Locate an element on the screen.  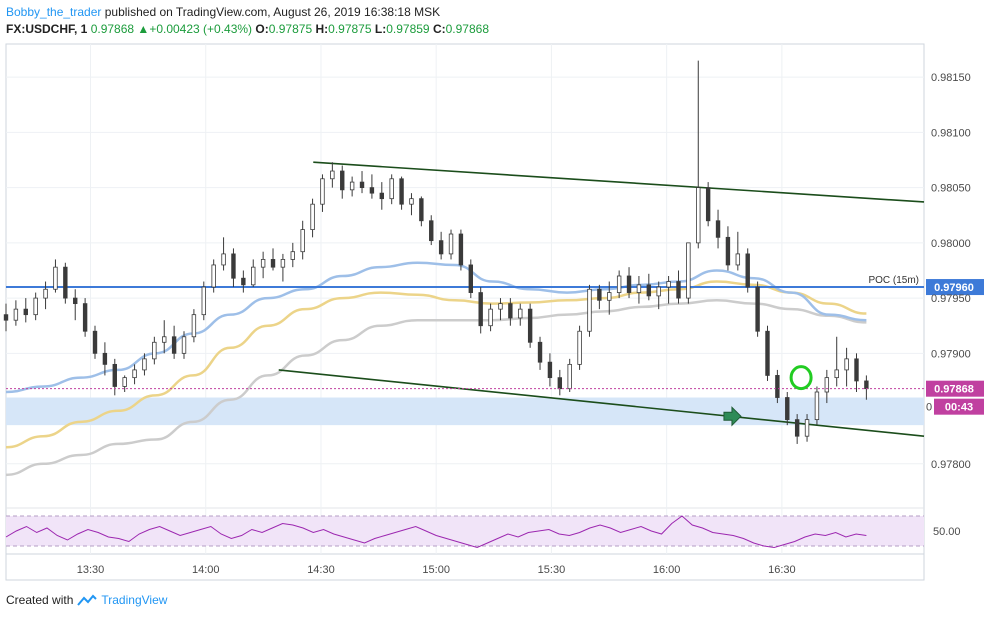
created-with-text: Created with is located at coordinates (40, 600).